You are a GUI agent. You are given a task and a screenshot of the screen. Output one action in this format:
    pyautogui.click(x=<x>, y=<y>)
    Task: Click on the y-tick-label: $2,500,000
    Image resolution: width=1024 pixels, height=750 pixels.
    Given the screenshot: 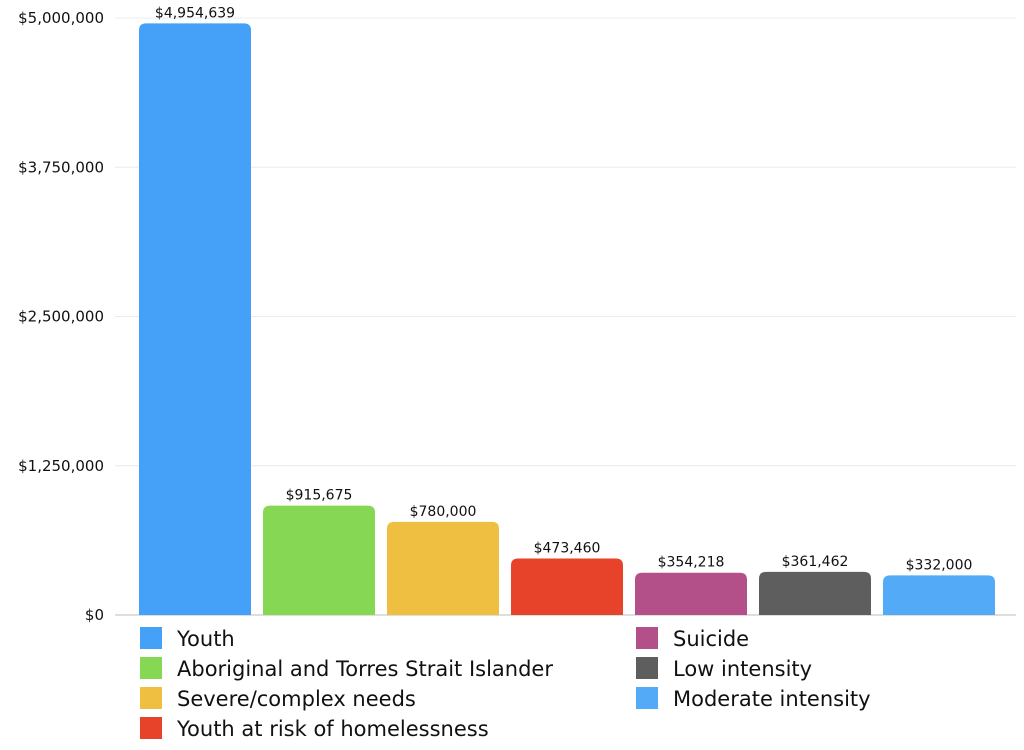 What is the action you would take?
    pyautogui.click(x=61, y=317)
    